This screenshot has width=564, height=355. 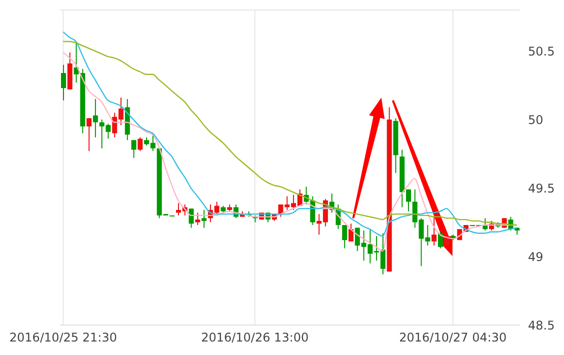 What do you see at coordinates (63, 337) in the screenshot?
I see `x-tick-label: 2016/10/25 21:30` at bounding box center [63, 337].